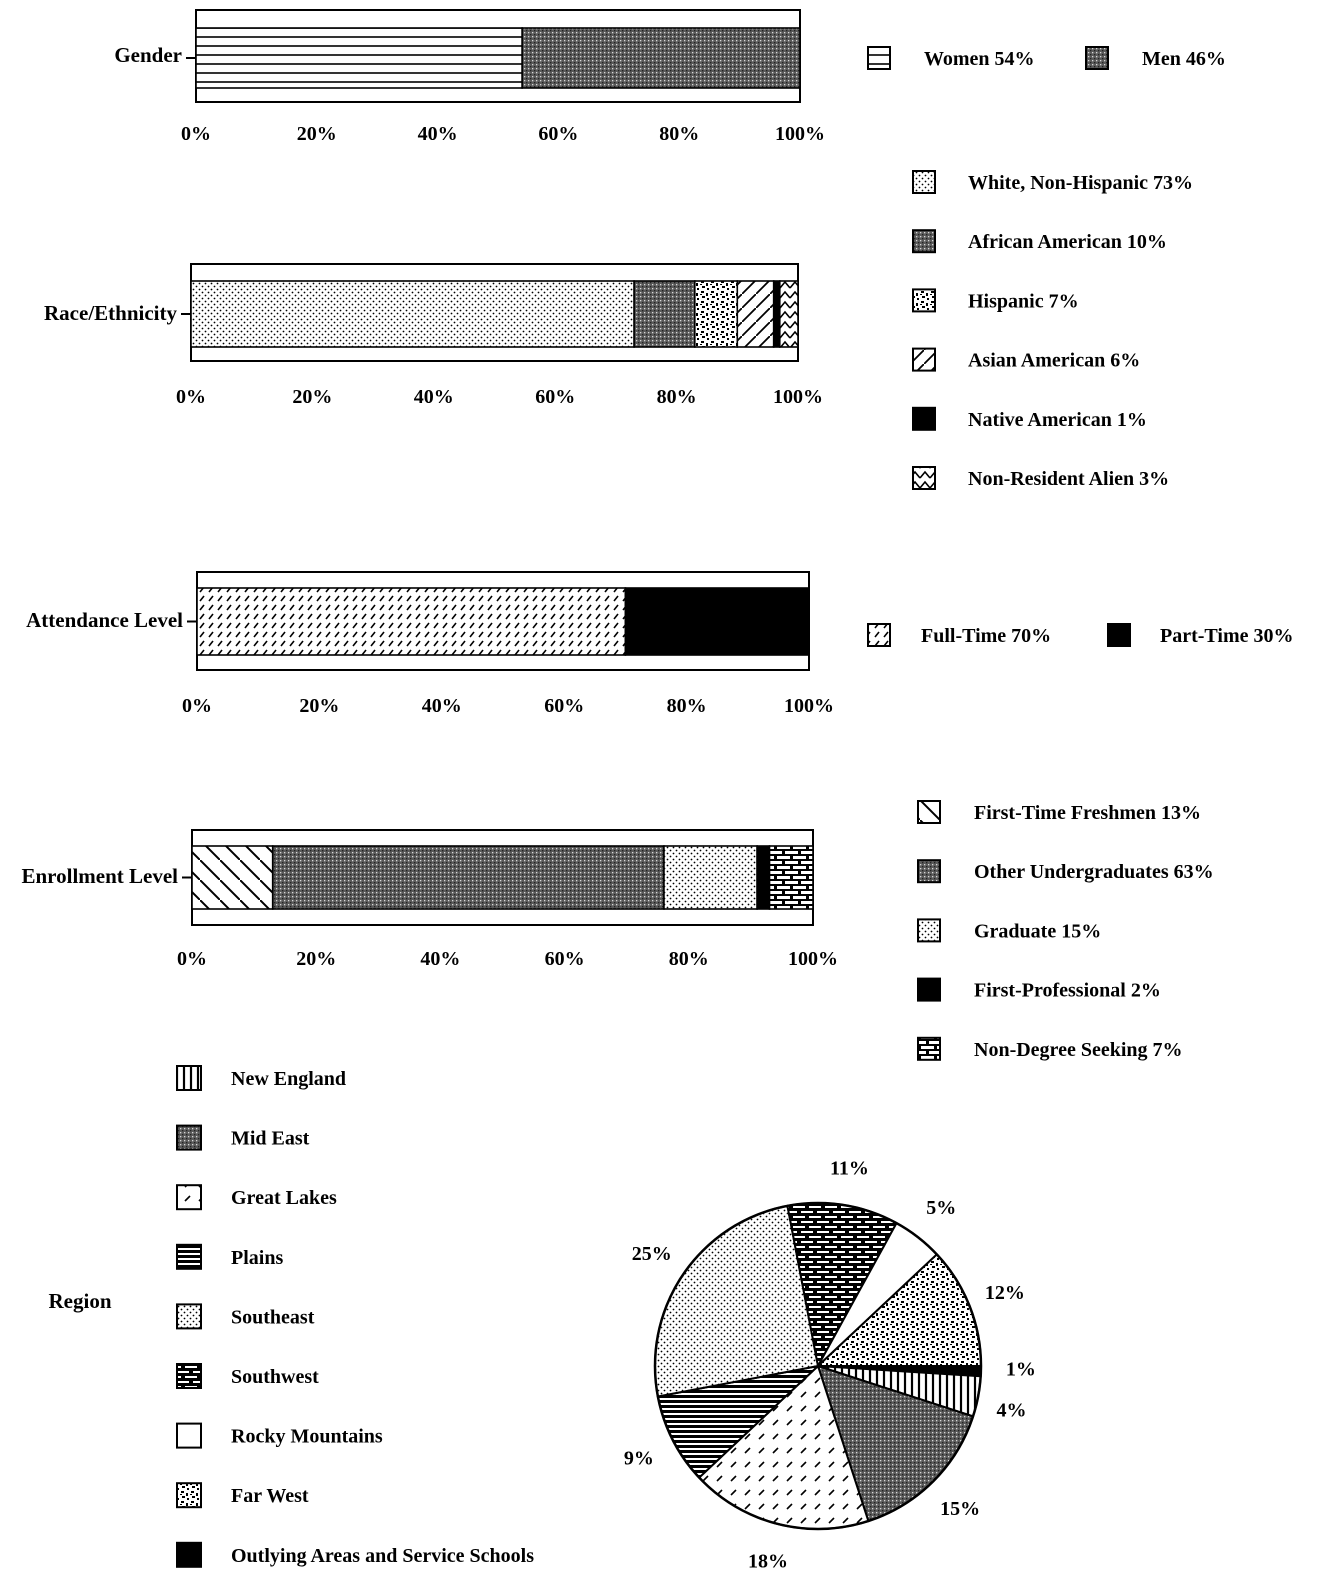  Describe the element at coordinates (1067, 991) in the screenshot. I see `legend-label: First-Professional 2%` at that location.